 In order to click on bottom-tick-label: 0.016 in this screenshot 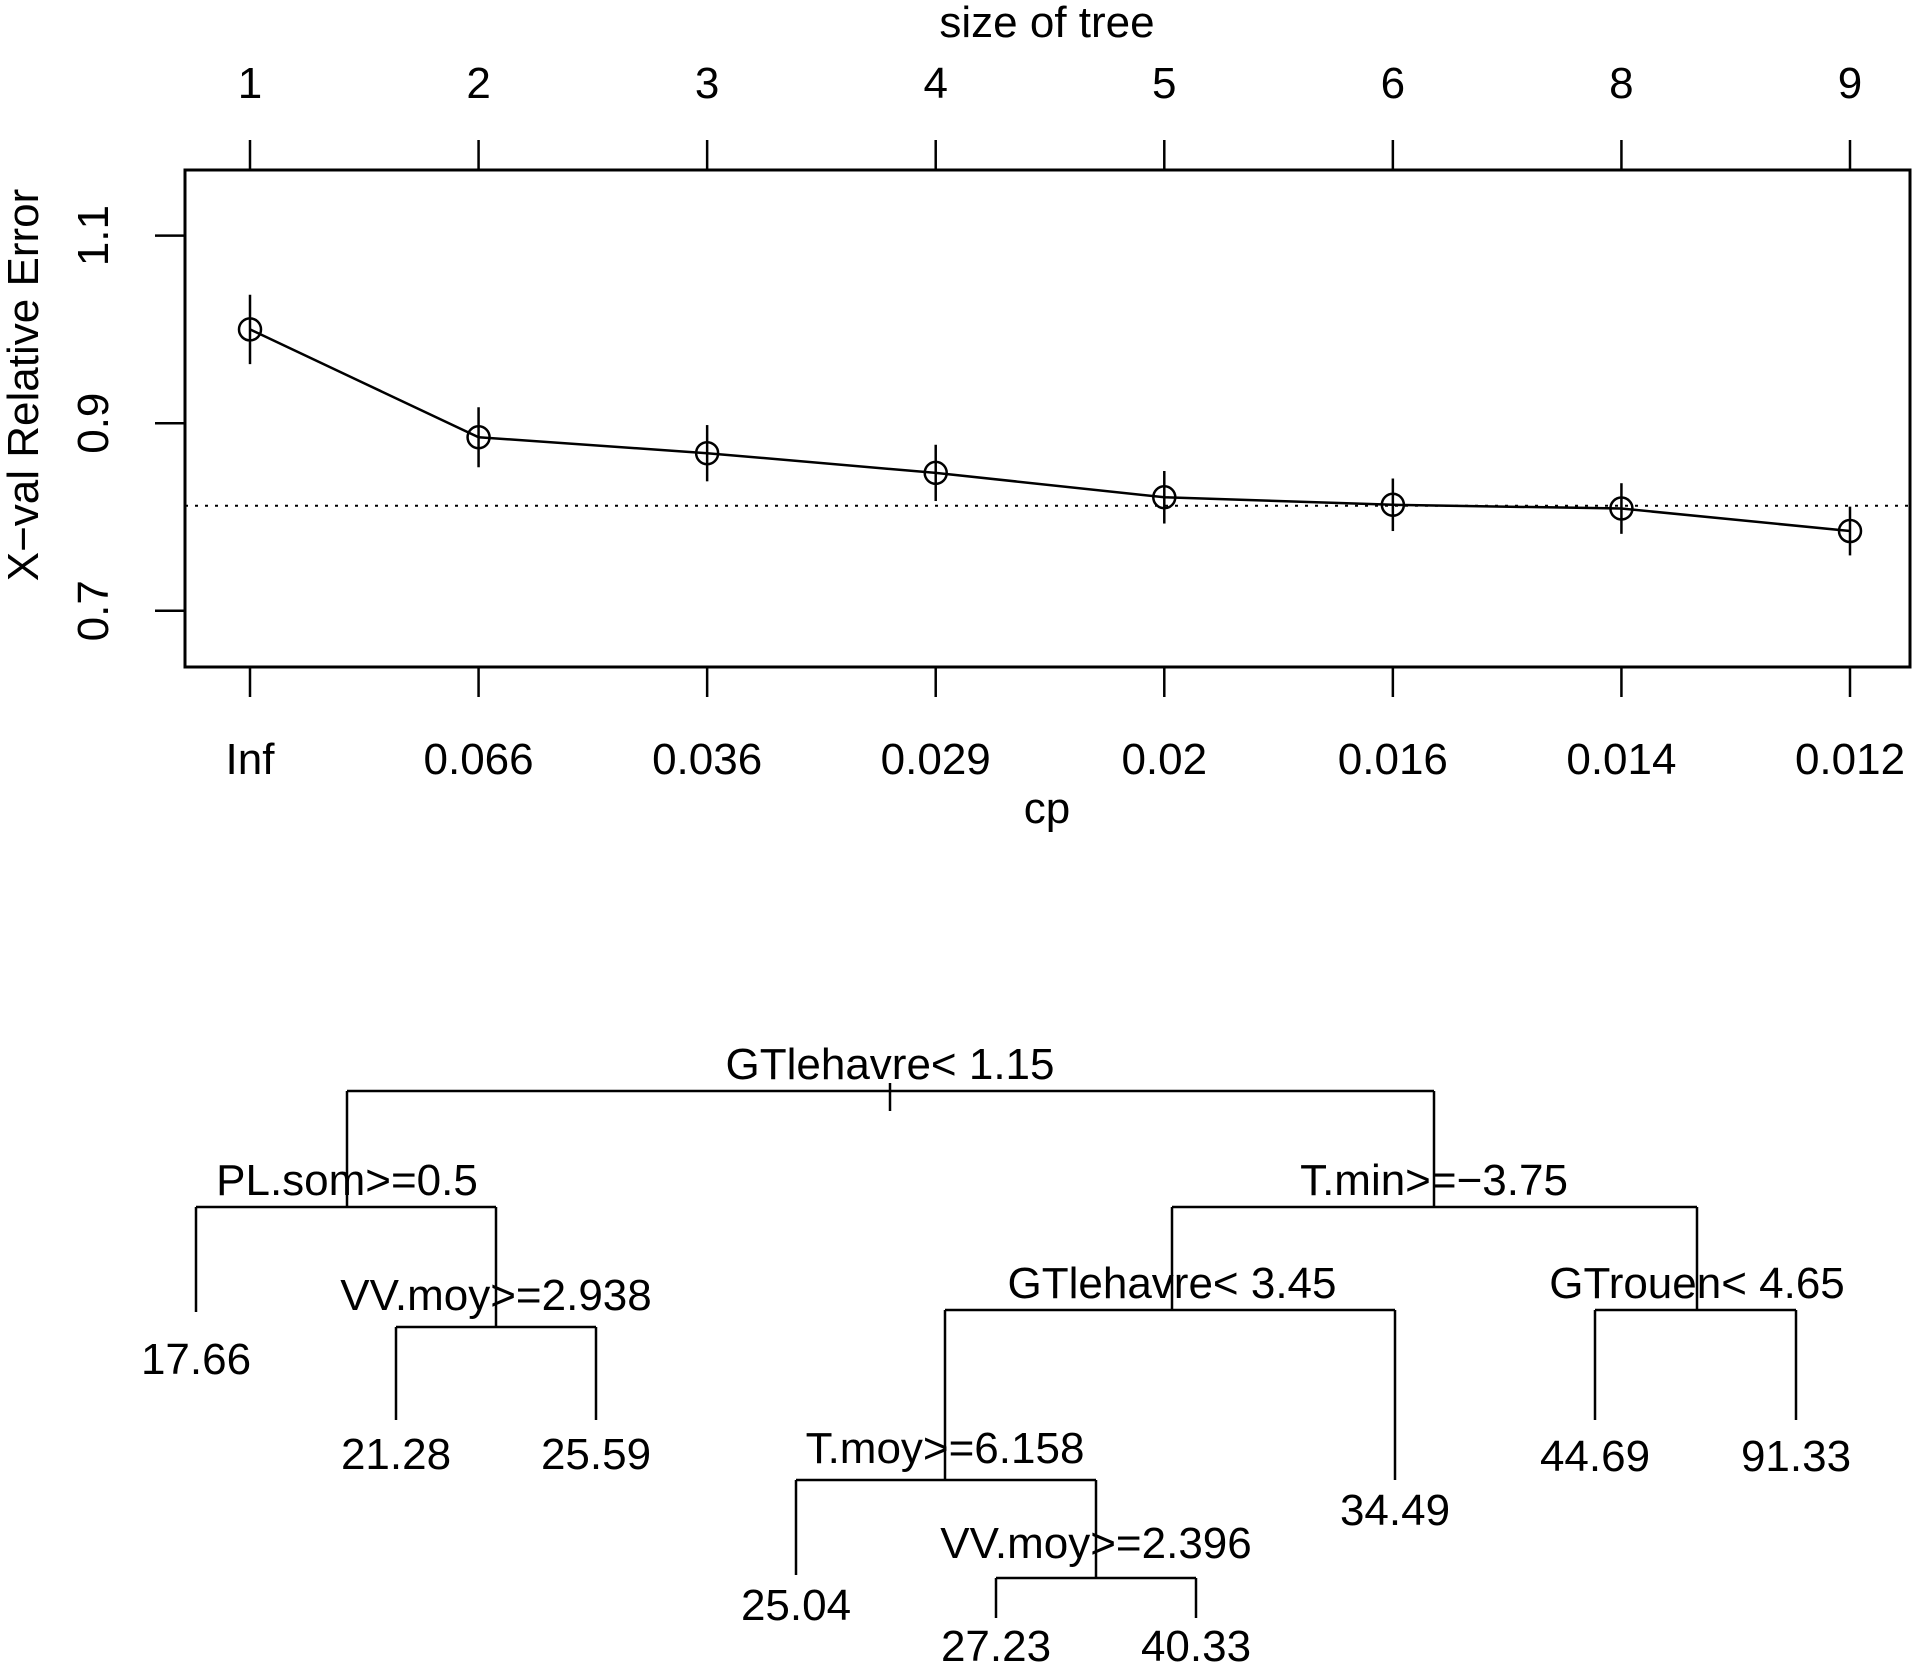, I will do `click(1393, 759)`.